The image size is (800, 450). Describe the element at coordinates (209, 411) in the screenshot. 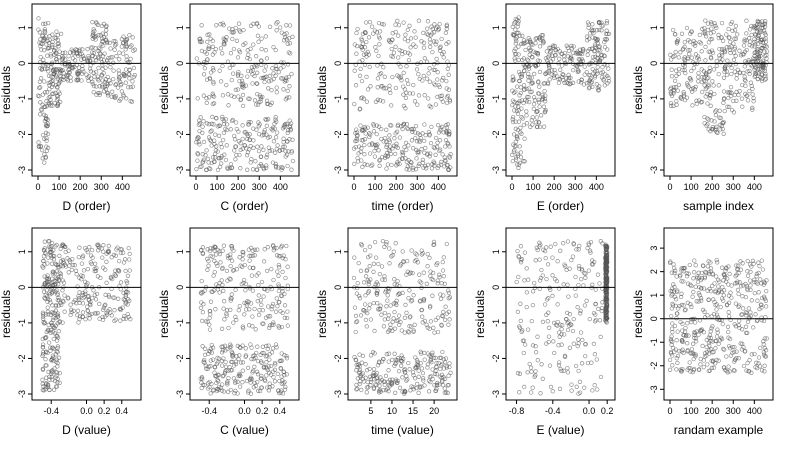

I see `x-tick-label: -0.4` at that location.